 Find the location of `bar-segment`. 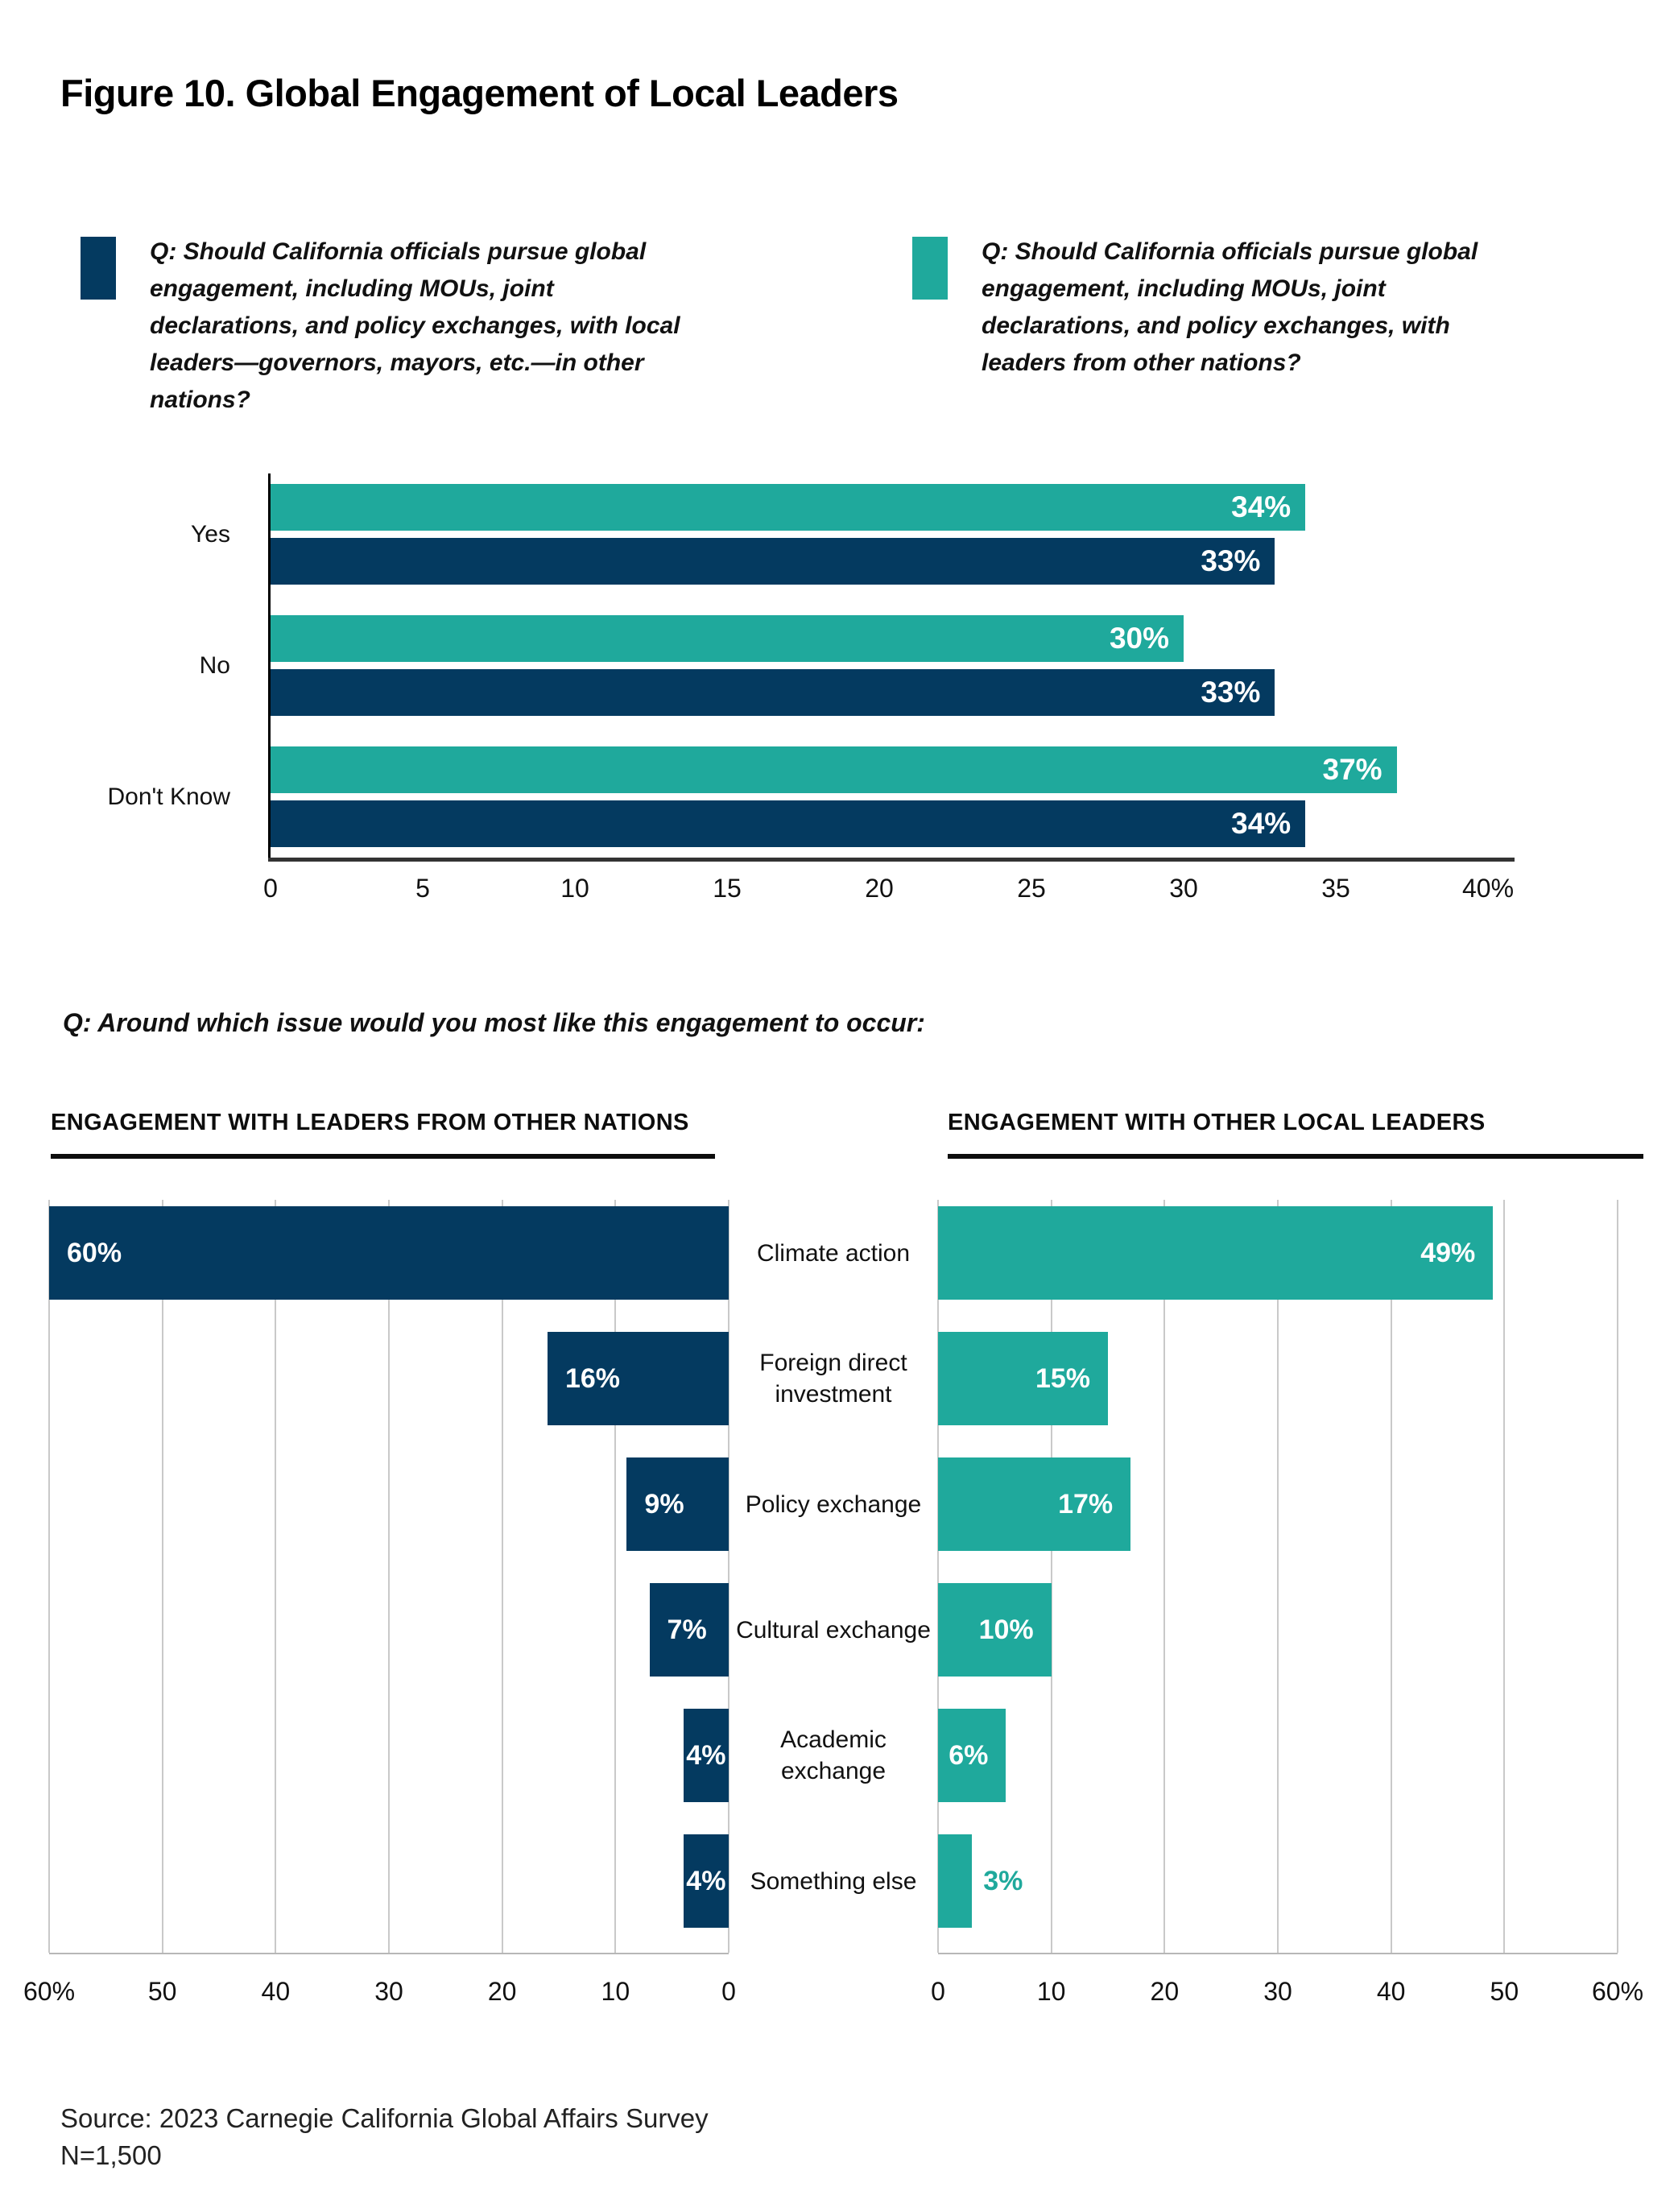

bar-segment is located at coordinates (955, 1881).